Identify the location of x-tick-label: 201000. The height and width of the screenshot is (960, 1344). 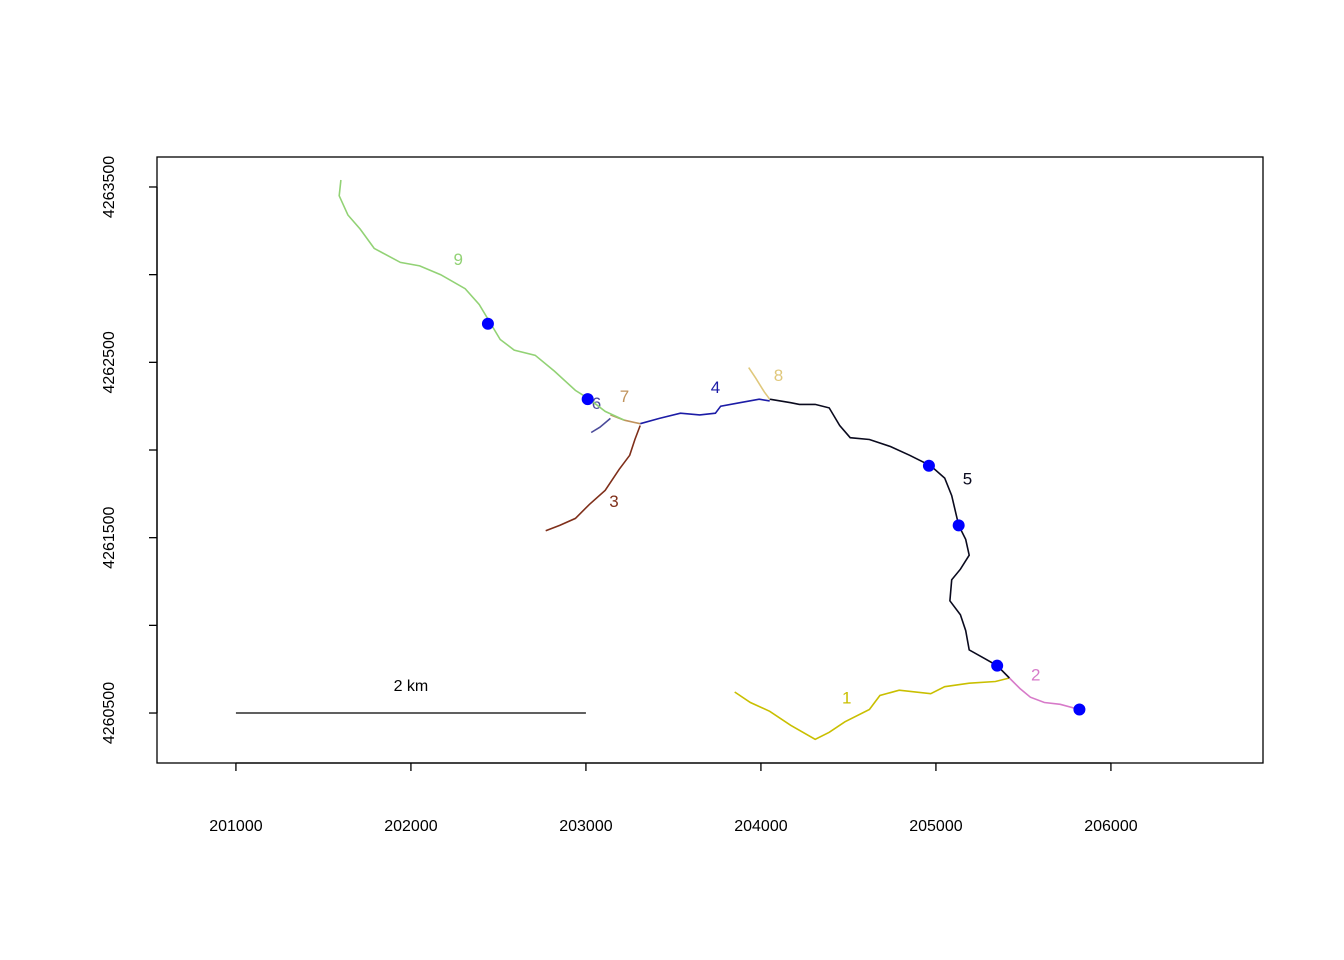
(235, 826).